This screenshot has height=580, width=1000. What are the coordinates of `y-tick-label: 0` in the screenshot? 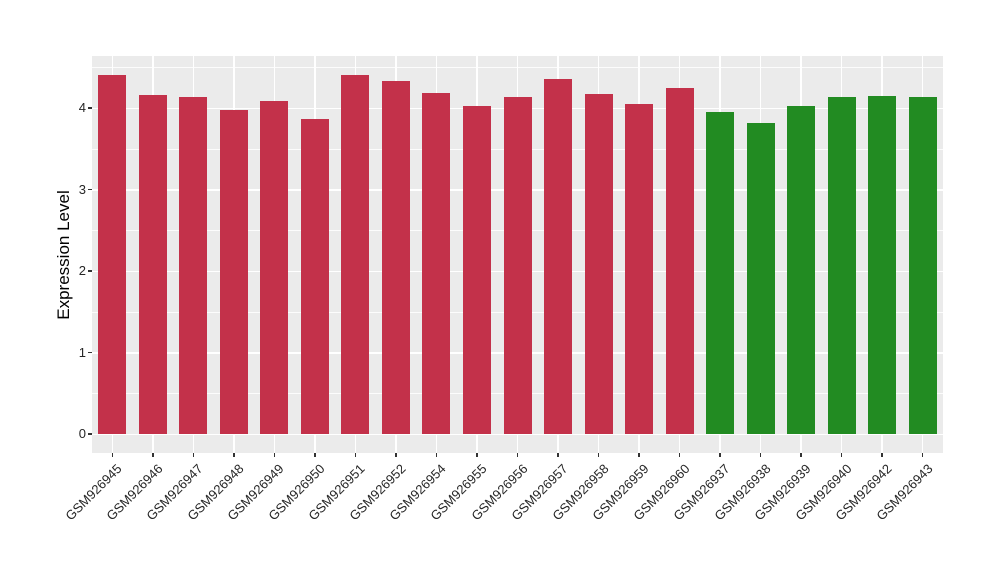 It's located at (82, 433).